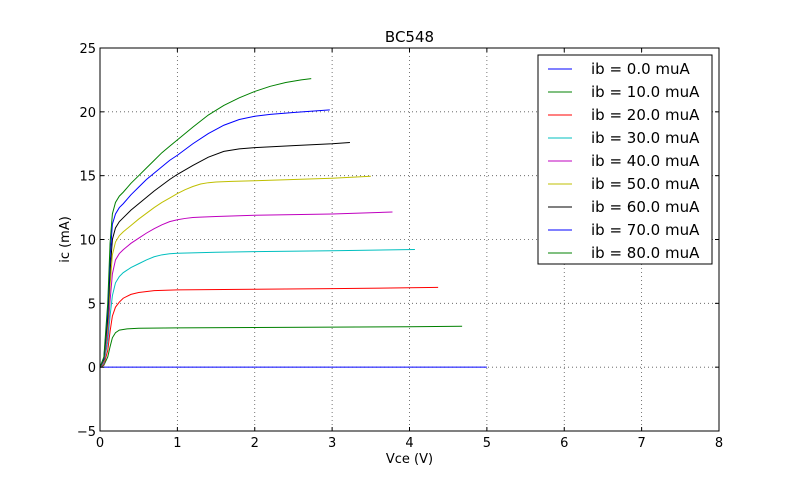  I want to click on legend-label-4: ib = 40.0 muA, so click(645, 161).